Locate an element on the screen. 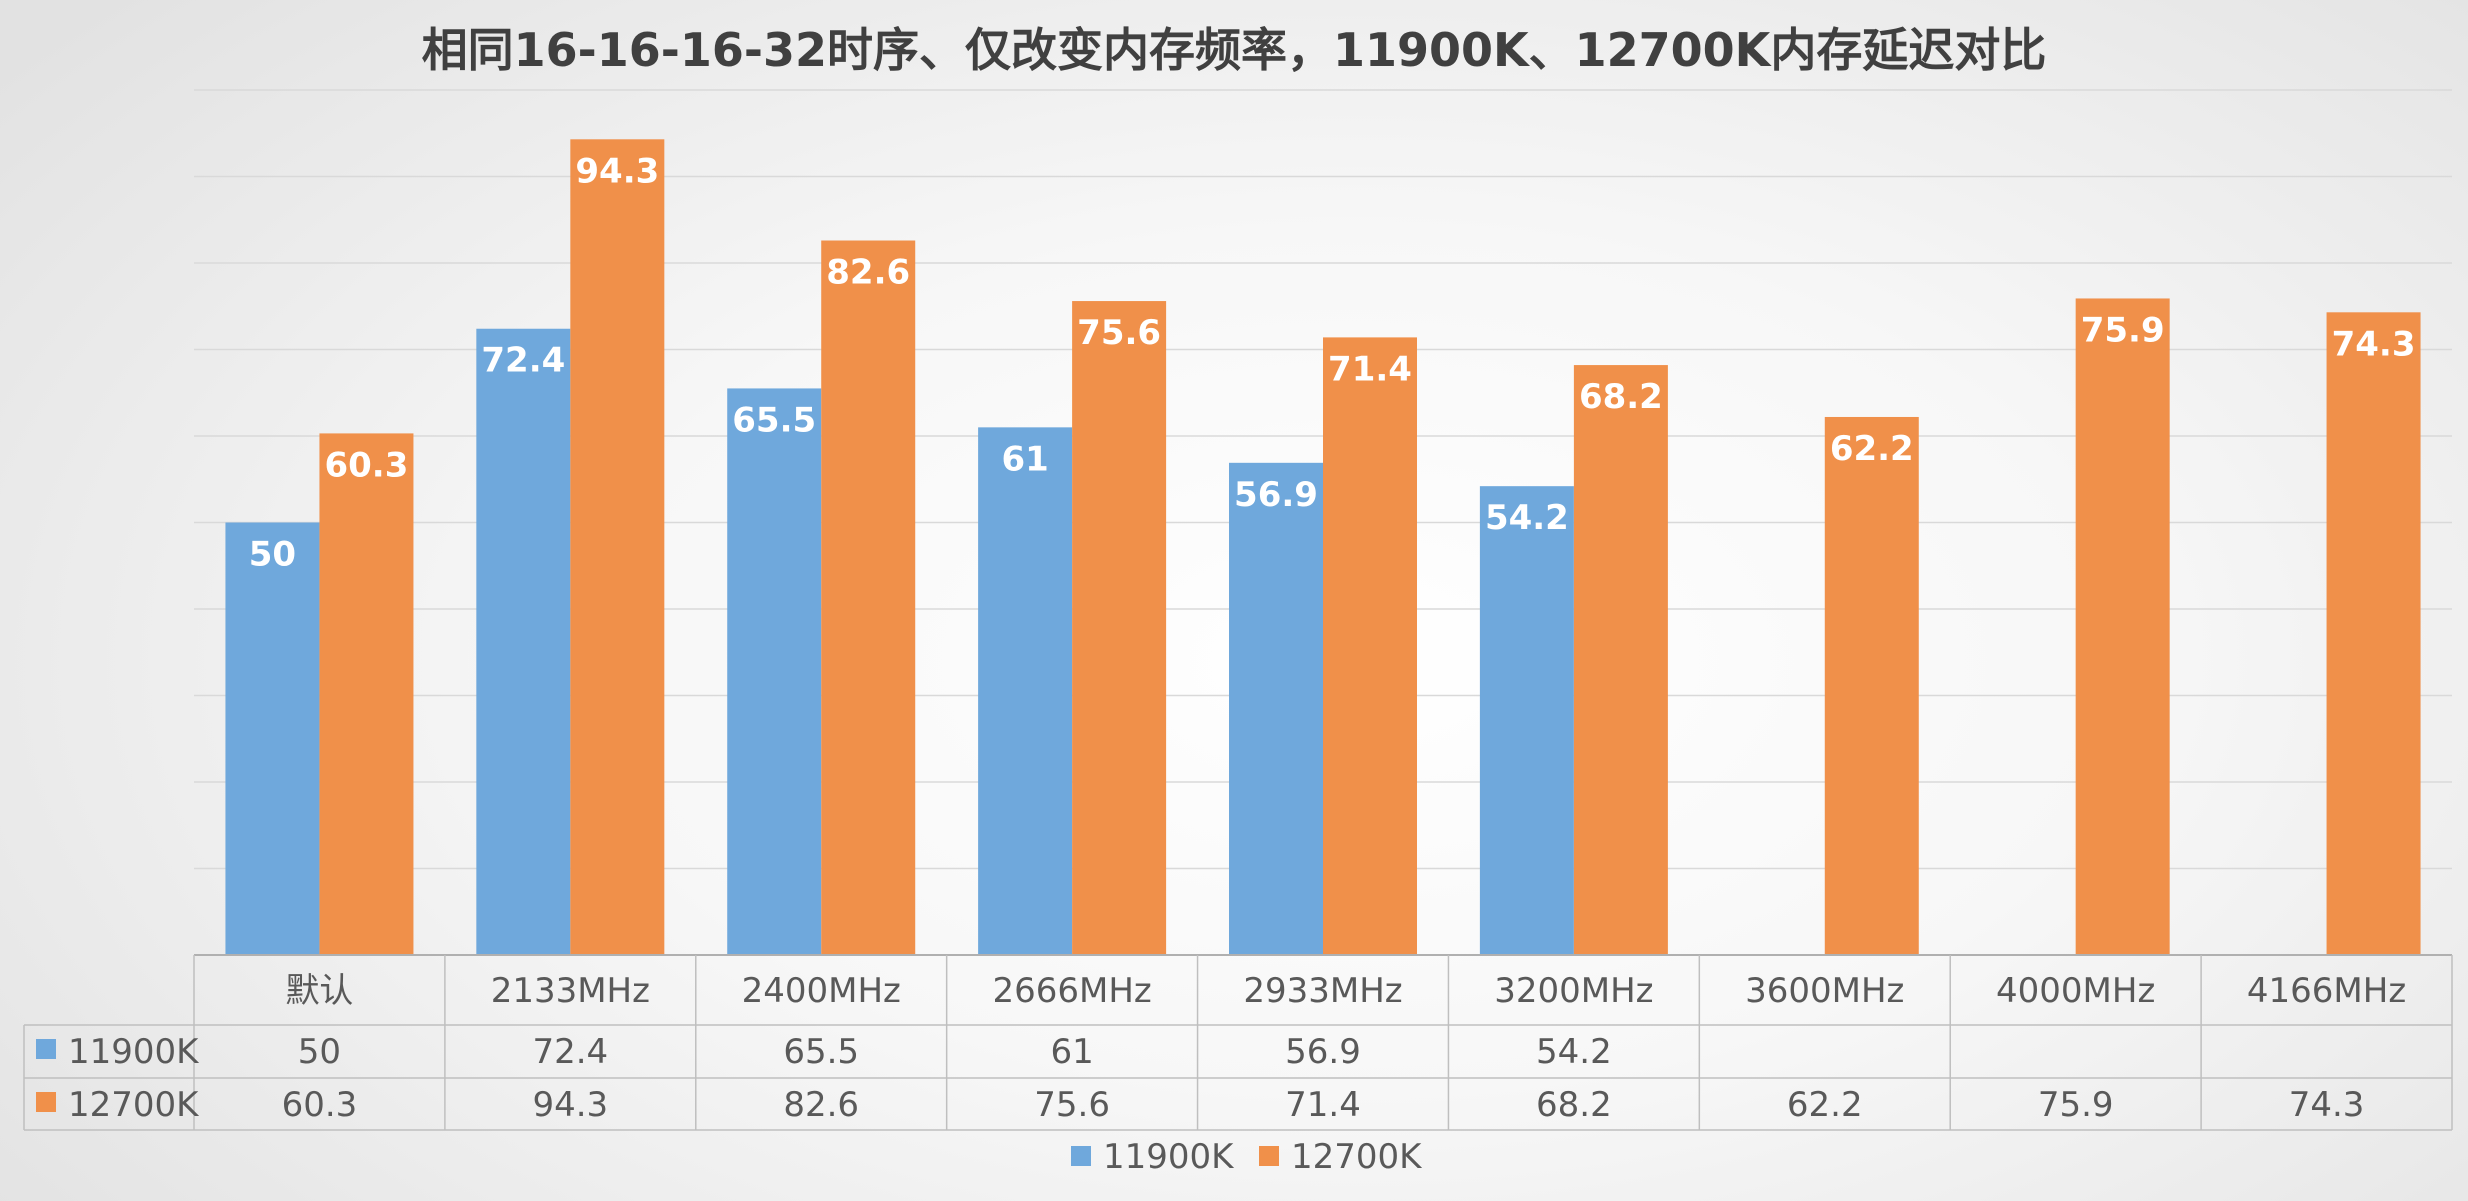 This screenshot has height=1201, width=2468. category-label: 3600MHz is located at coordinates (1824, 991).